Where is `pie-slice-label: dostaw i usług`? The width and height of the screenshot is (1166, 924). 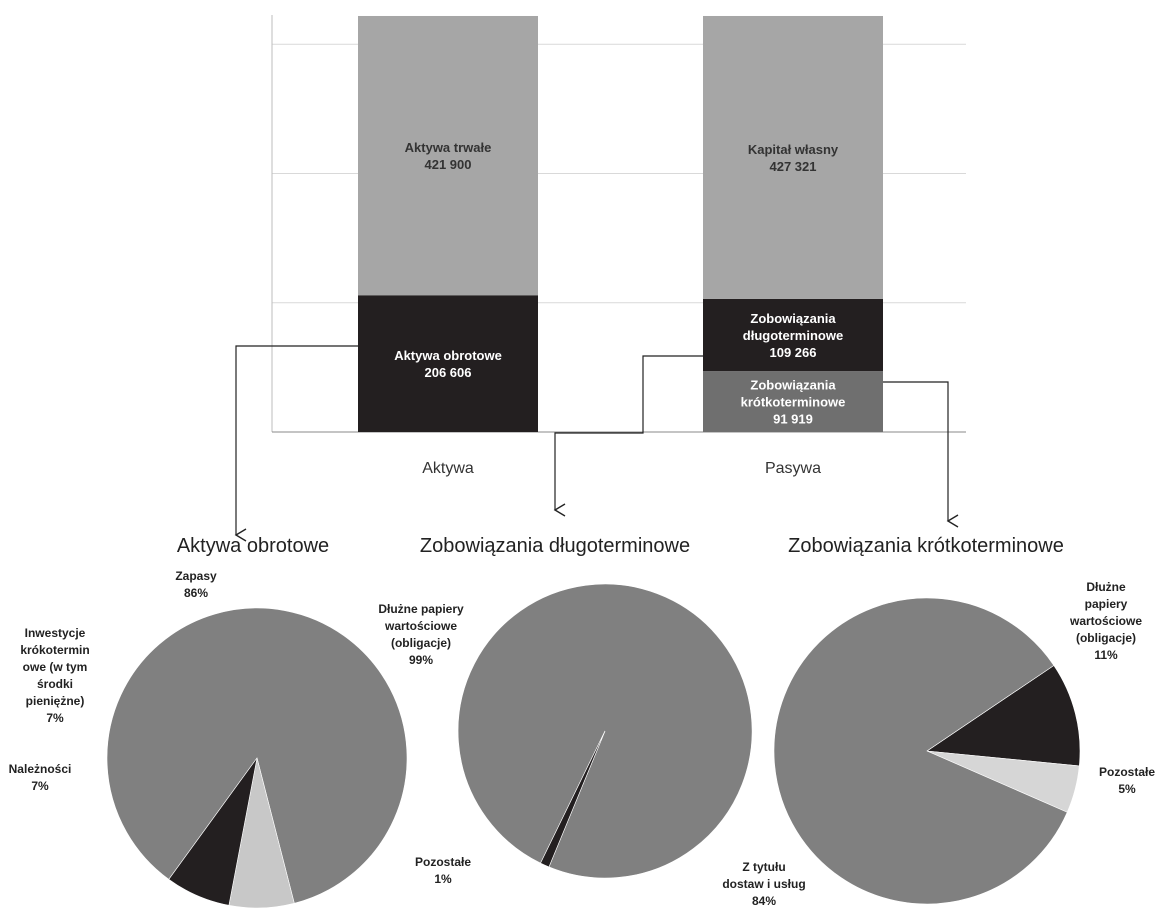
pie-slice-label: dostaw i usług is located at coordinates (763, 884).